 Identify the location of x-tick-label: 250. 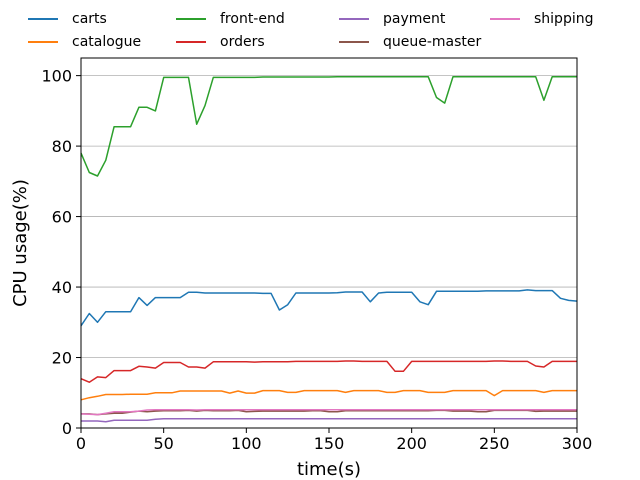
(494, 443).